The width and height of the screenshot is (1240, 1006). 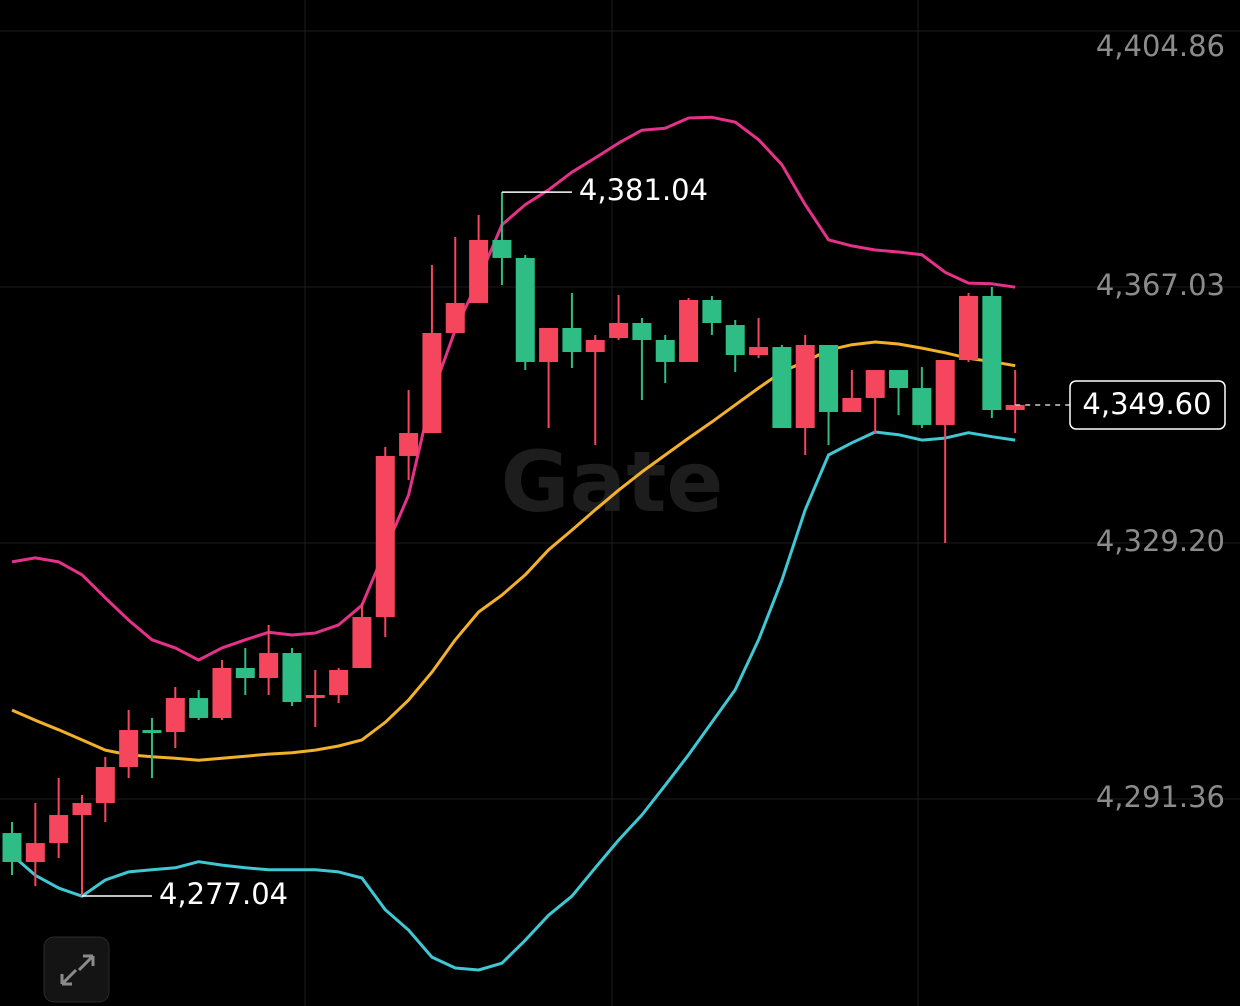 What do you see at coordinates (1160, 285) in the screenshot?
I see `y-tick-label: 4,367.03` at bounding box center [1160, 285].